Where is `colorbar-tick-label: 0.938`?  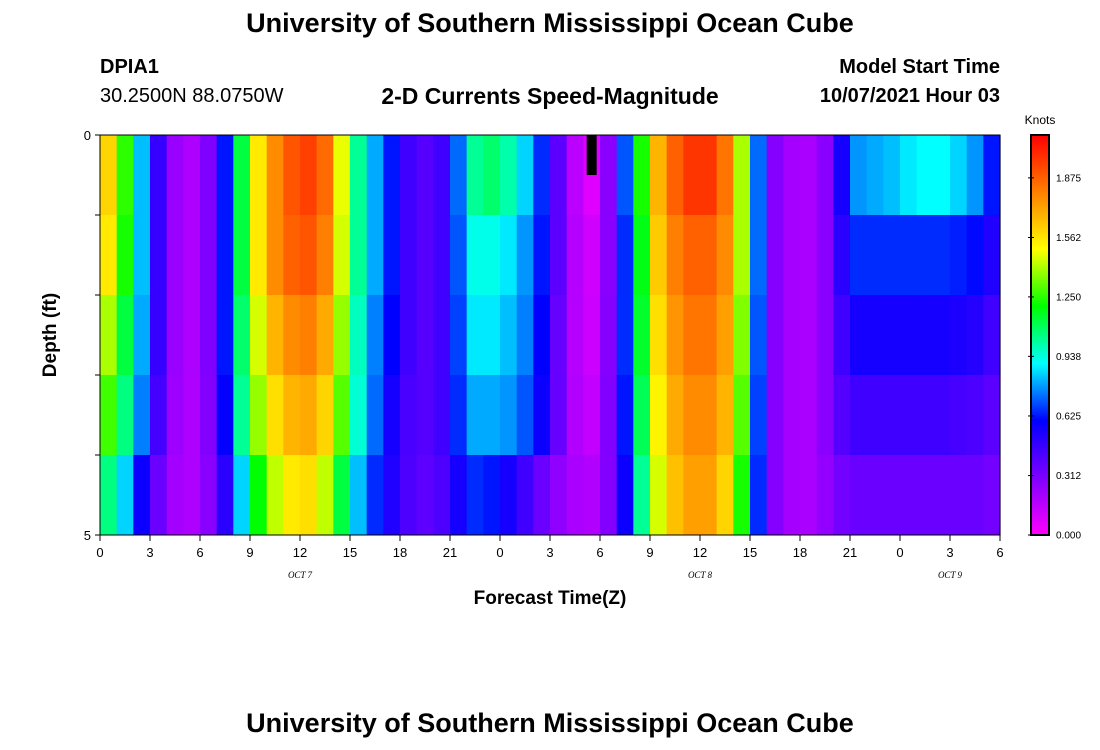
colorbar-tick-label: 0.938 is located at coordinates (1068, 357).